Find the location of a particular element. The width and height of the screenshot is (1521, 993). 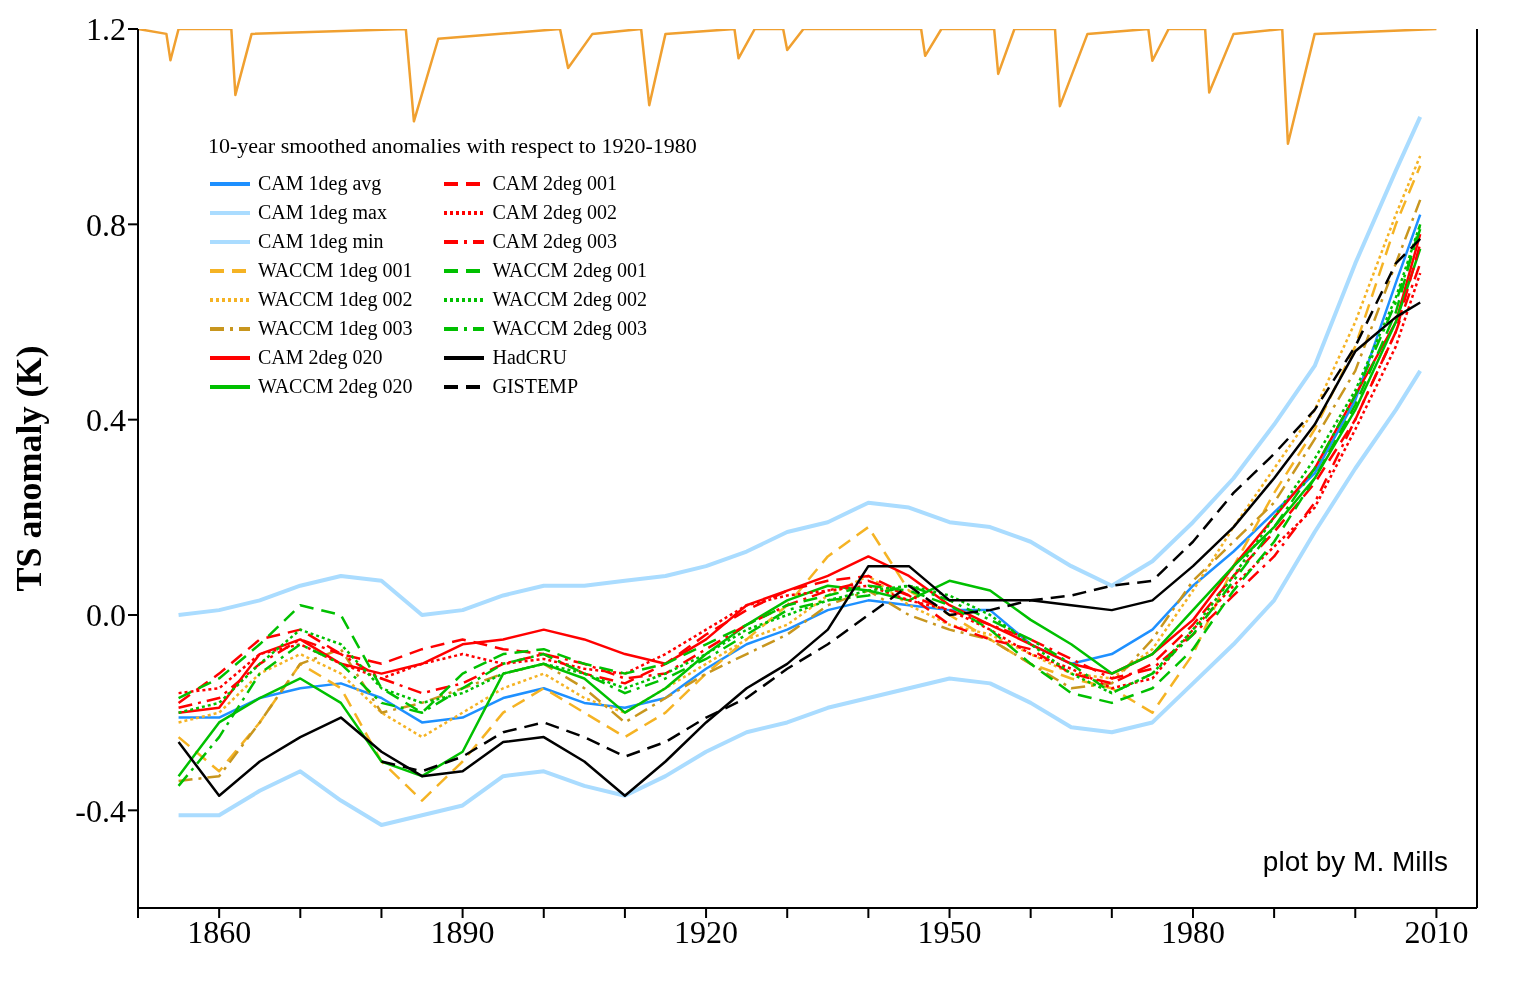

x-tick-label: 1860 is located at coordinates (219, 931).